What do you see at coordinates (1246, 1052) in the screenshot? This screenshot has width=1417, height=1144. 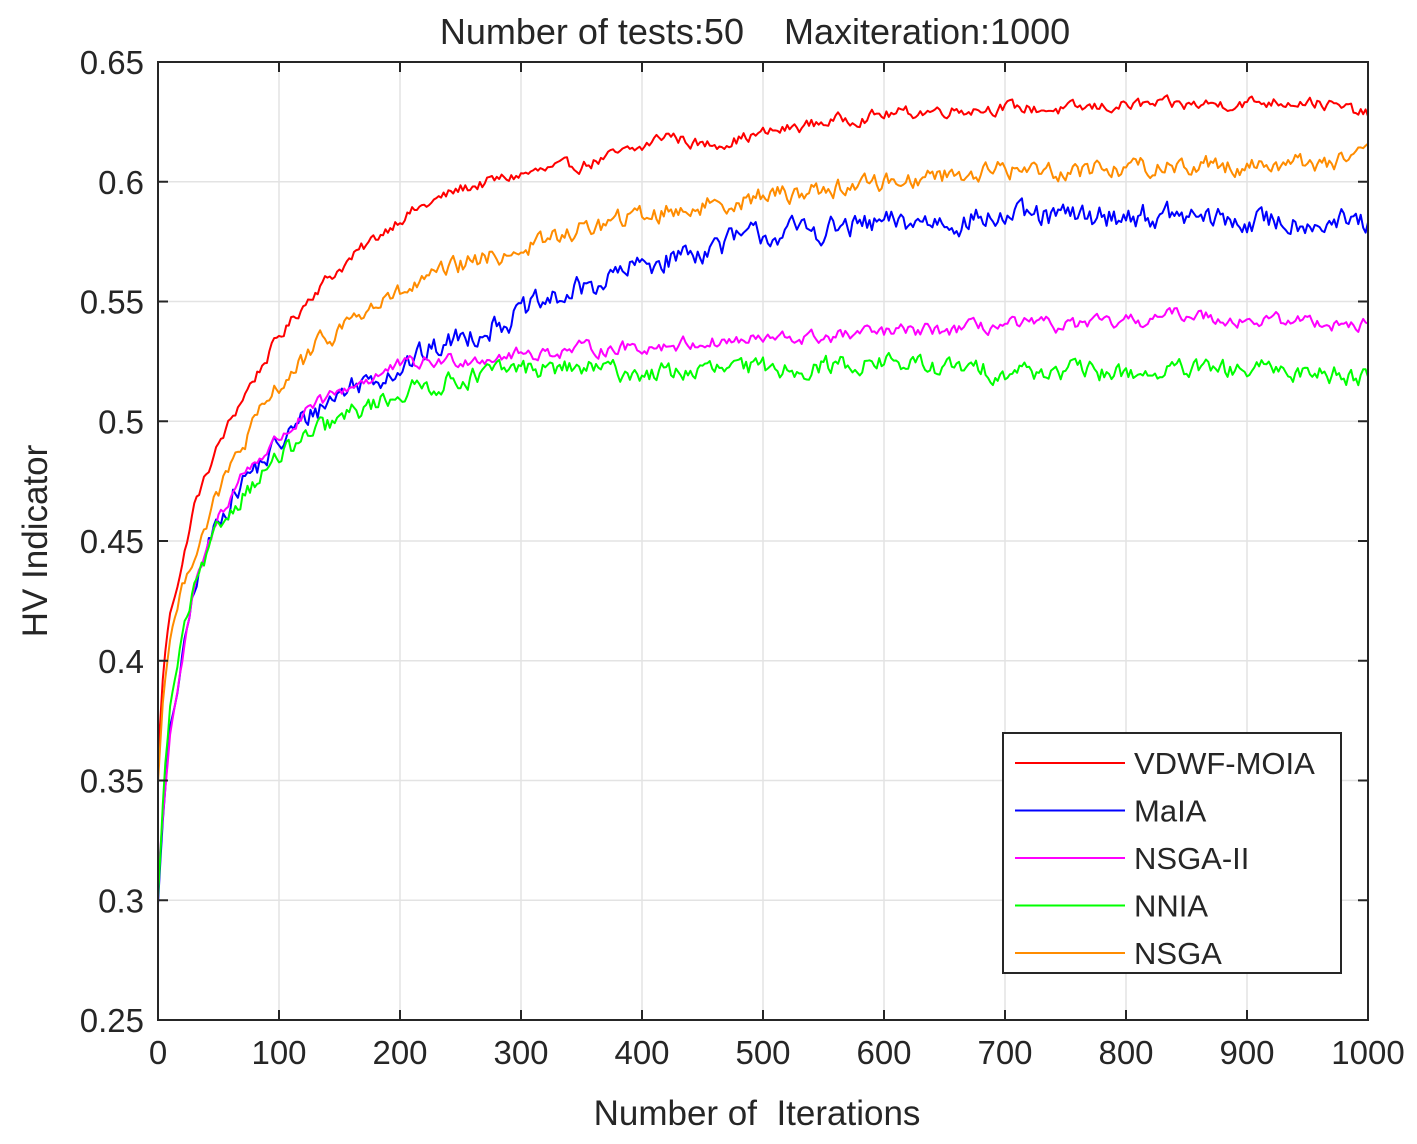 I see `x-tick-label: 900` at bounding box center [1246, 1052].